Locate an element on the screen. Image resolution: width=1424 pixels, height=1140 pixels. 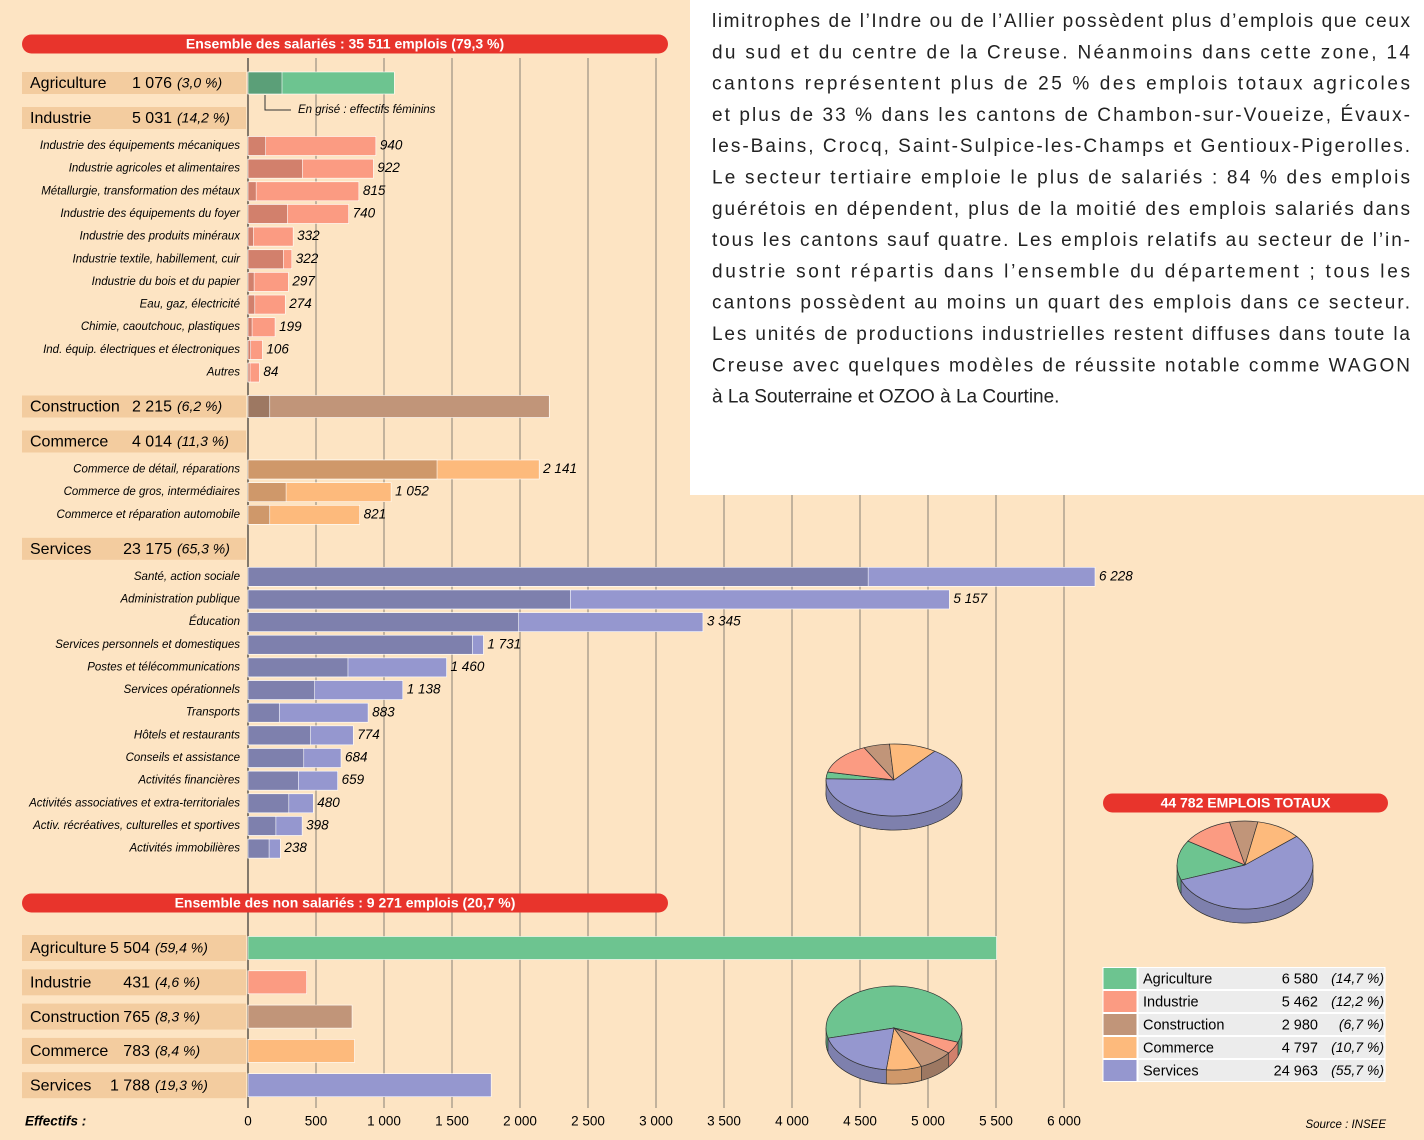
x-tick-label: 3 500 is located at coordinates (724, 1121).